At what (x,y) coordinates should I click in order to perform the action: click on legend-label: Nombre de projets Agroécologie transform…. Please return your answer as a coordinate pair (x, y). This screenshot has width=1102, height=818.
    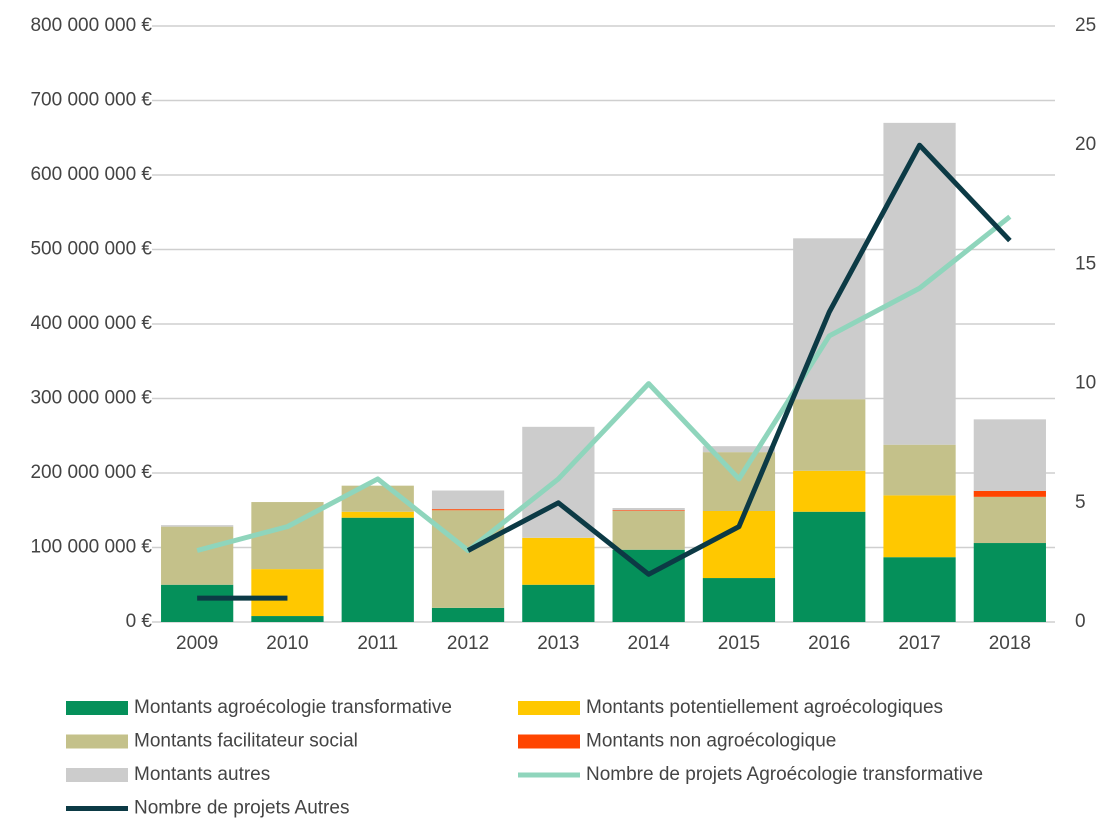
    Looking at the image, I should click on (784, 774).